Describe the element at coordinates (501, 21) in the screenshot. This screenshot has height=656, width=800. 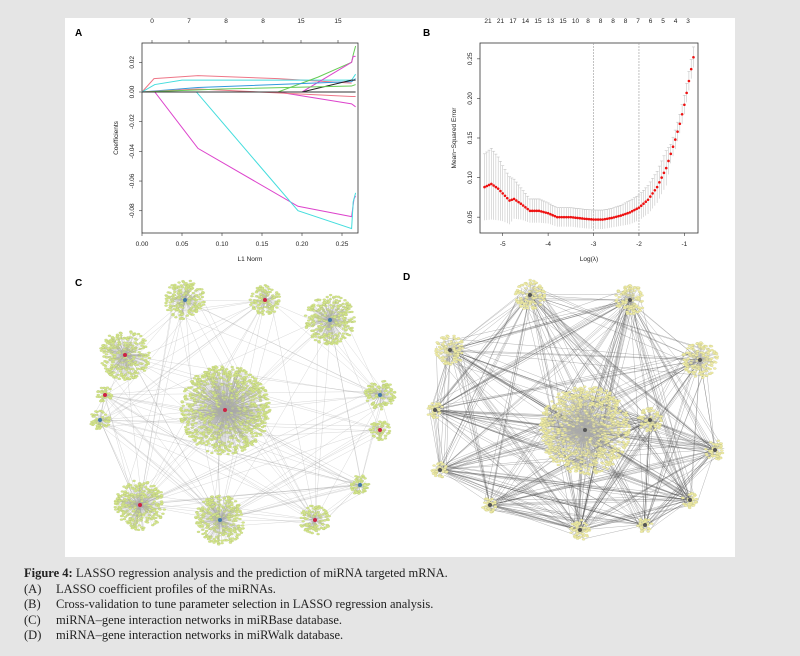
I see `top-axis-label: 21` at that location.